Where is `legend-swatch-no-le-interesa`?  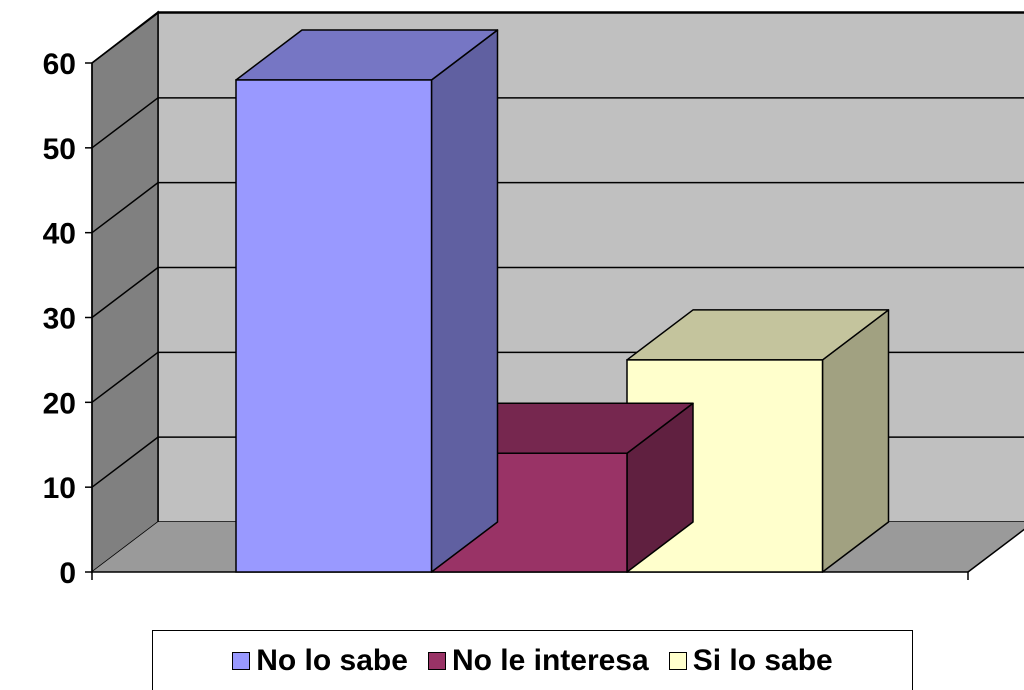
legend-swatch-no-le-interesa is located at coordinates (436, 660).